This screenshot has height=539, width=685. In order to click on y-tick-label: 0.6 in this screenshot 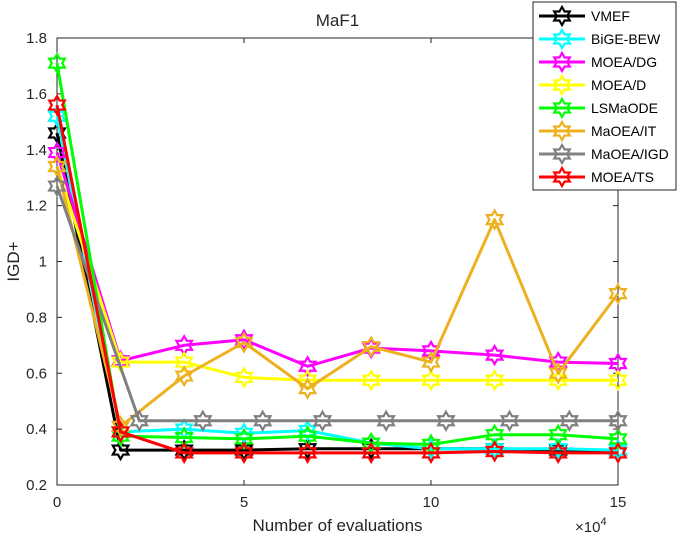, I will do `click(36, 373)`.